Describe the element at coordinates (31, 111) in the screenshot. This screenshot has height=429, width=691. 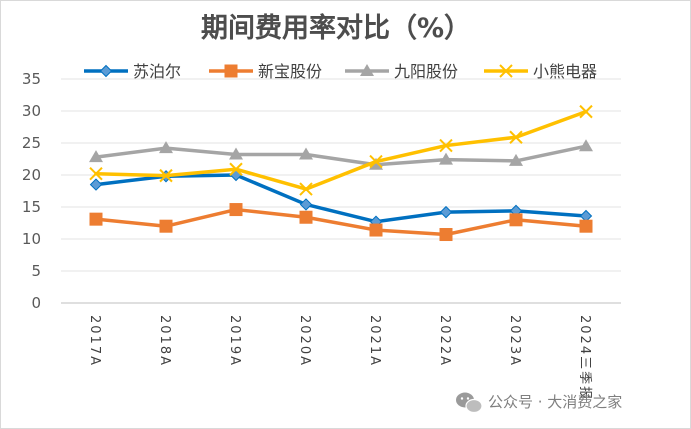
I see `y-tick-label: 30` at that location.